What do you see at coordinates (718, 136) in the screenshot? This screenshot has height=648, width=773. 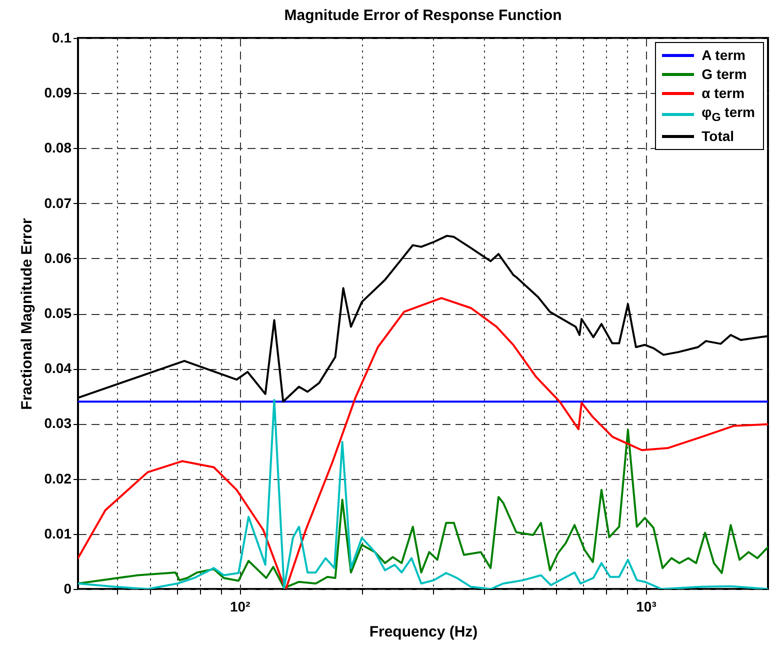 I see `legend-label: Total` at bounding box center [718, 136].